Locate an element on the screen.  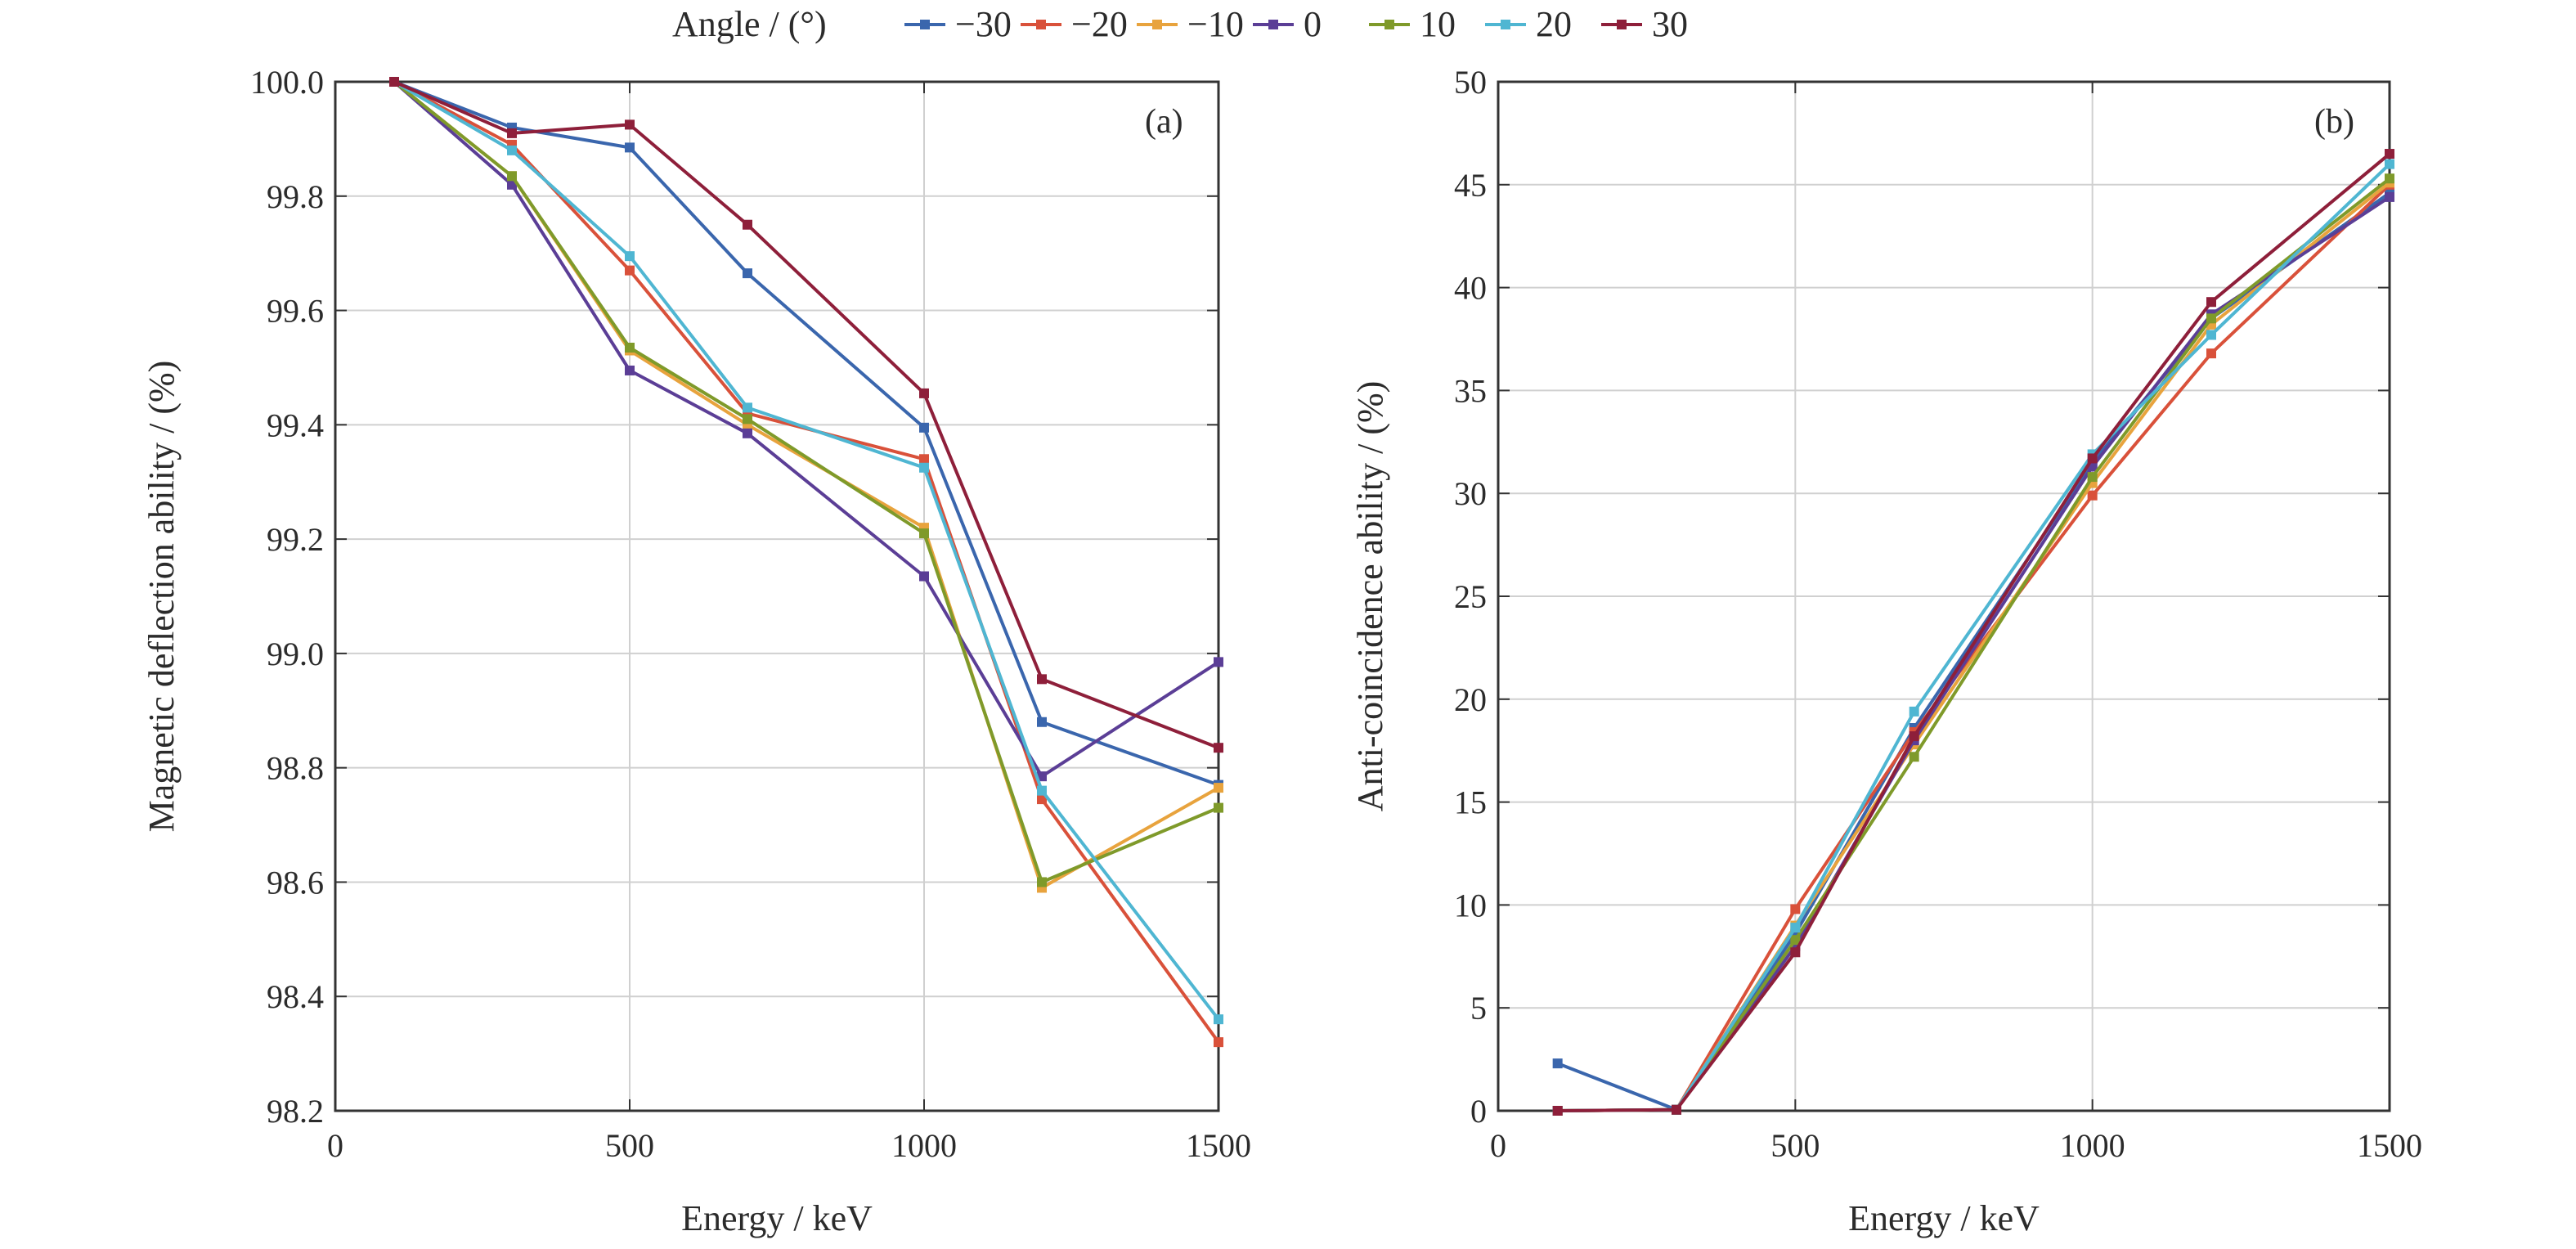
y-tick-label: 99.8 is located at coordinates (295, 197).